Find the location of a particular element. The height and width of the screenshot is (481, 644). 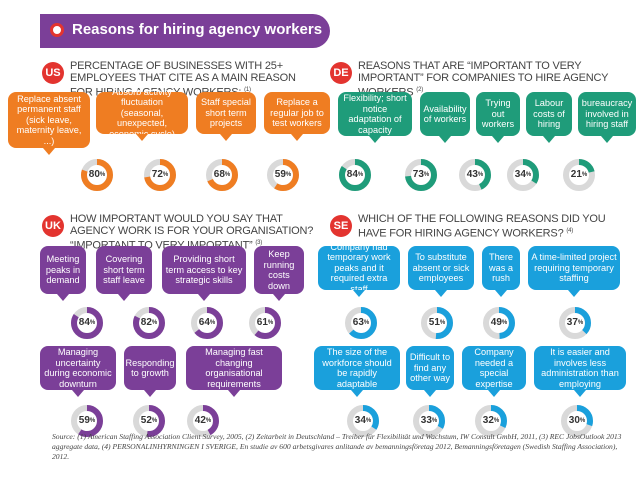

us-donut-1-label: 80% is located at coordinates (97, 174).